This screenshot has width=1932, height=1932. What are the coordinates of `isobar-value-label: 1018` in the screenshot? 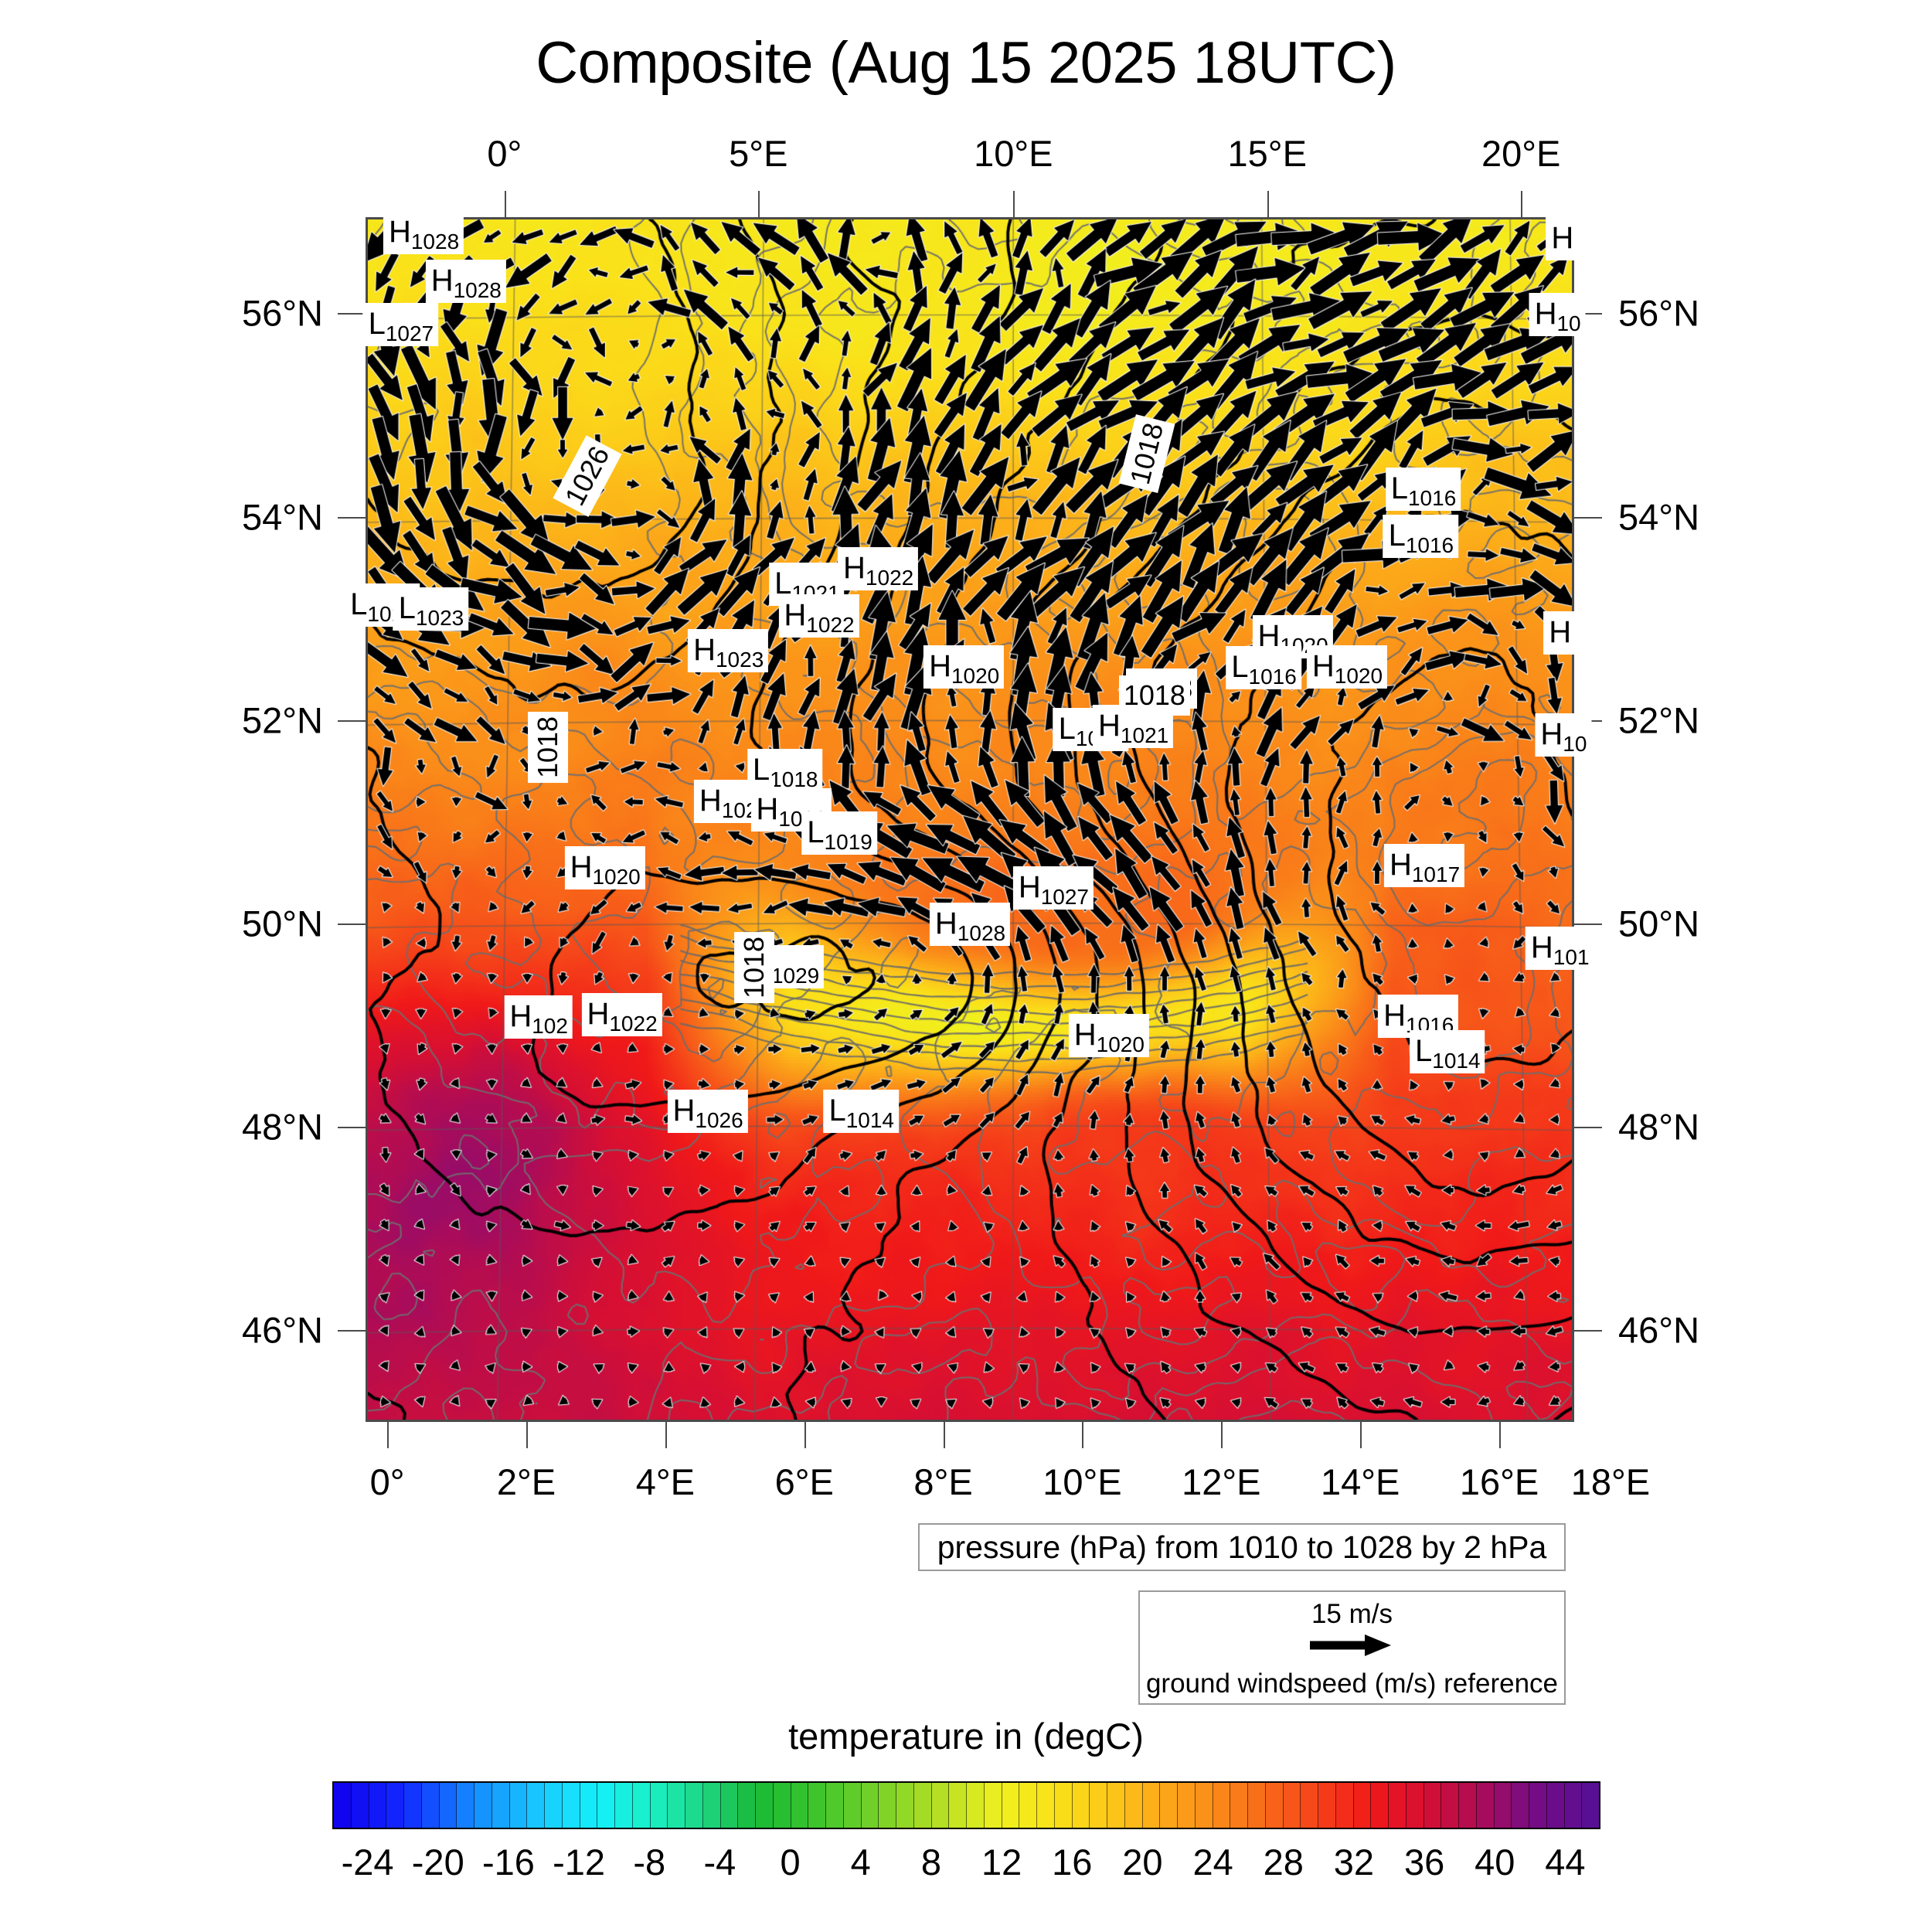 It's located at (547, 747).